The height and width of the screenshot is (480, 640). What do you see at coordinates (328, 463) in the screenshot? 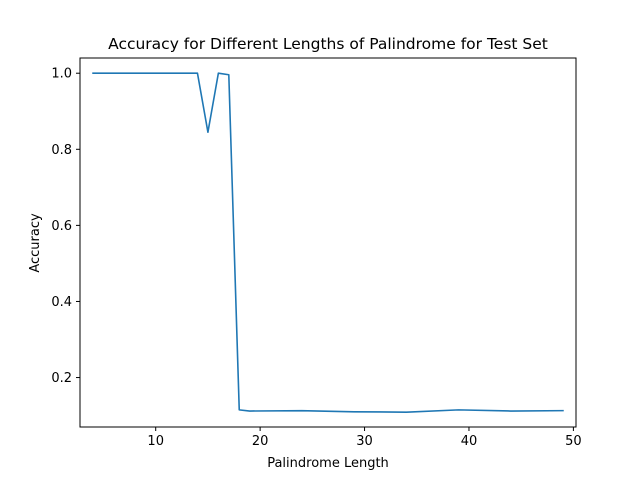
I see `x-axis-label: Palindrome Length` at bounding box center [328, 463].